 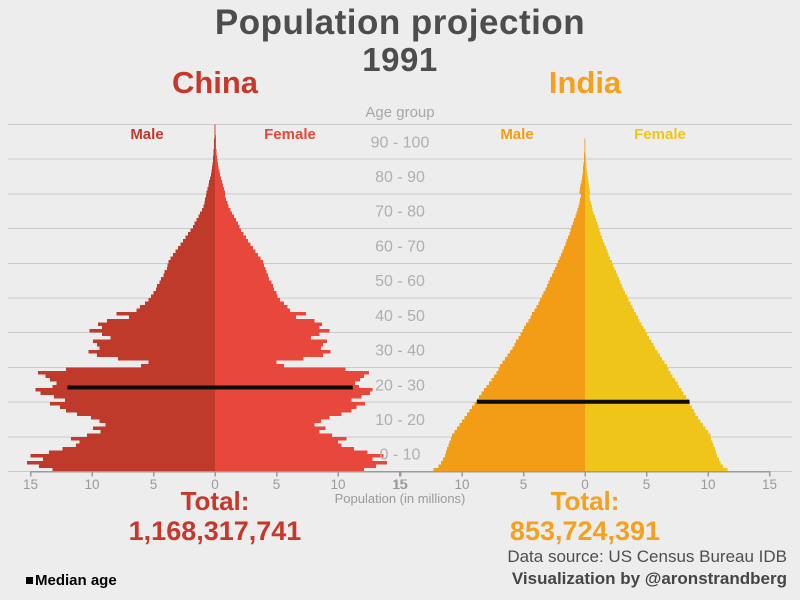 What do you see at coordinates (649, 578) in the screenshot?
I see `visualization-credit-text: Visualization by @aronstrandberg` at bounding box center [649, 578].